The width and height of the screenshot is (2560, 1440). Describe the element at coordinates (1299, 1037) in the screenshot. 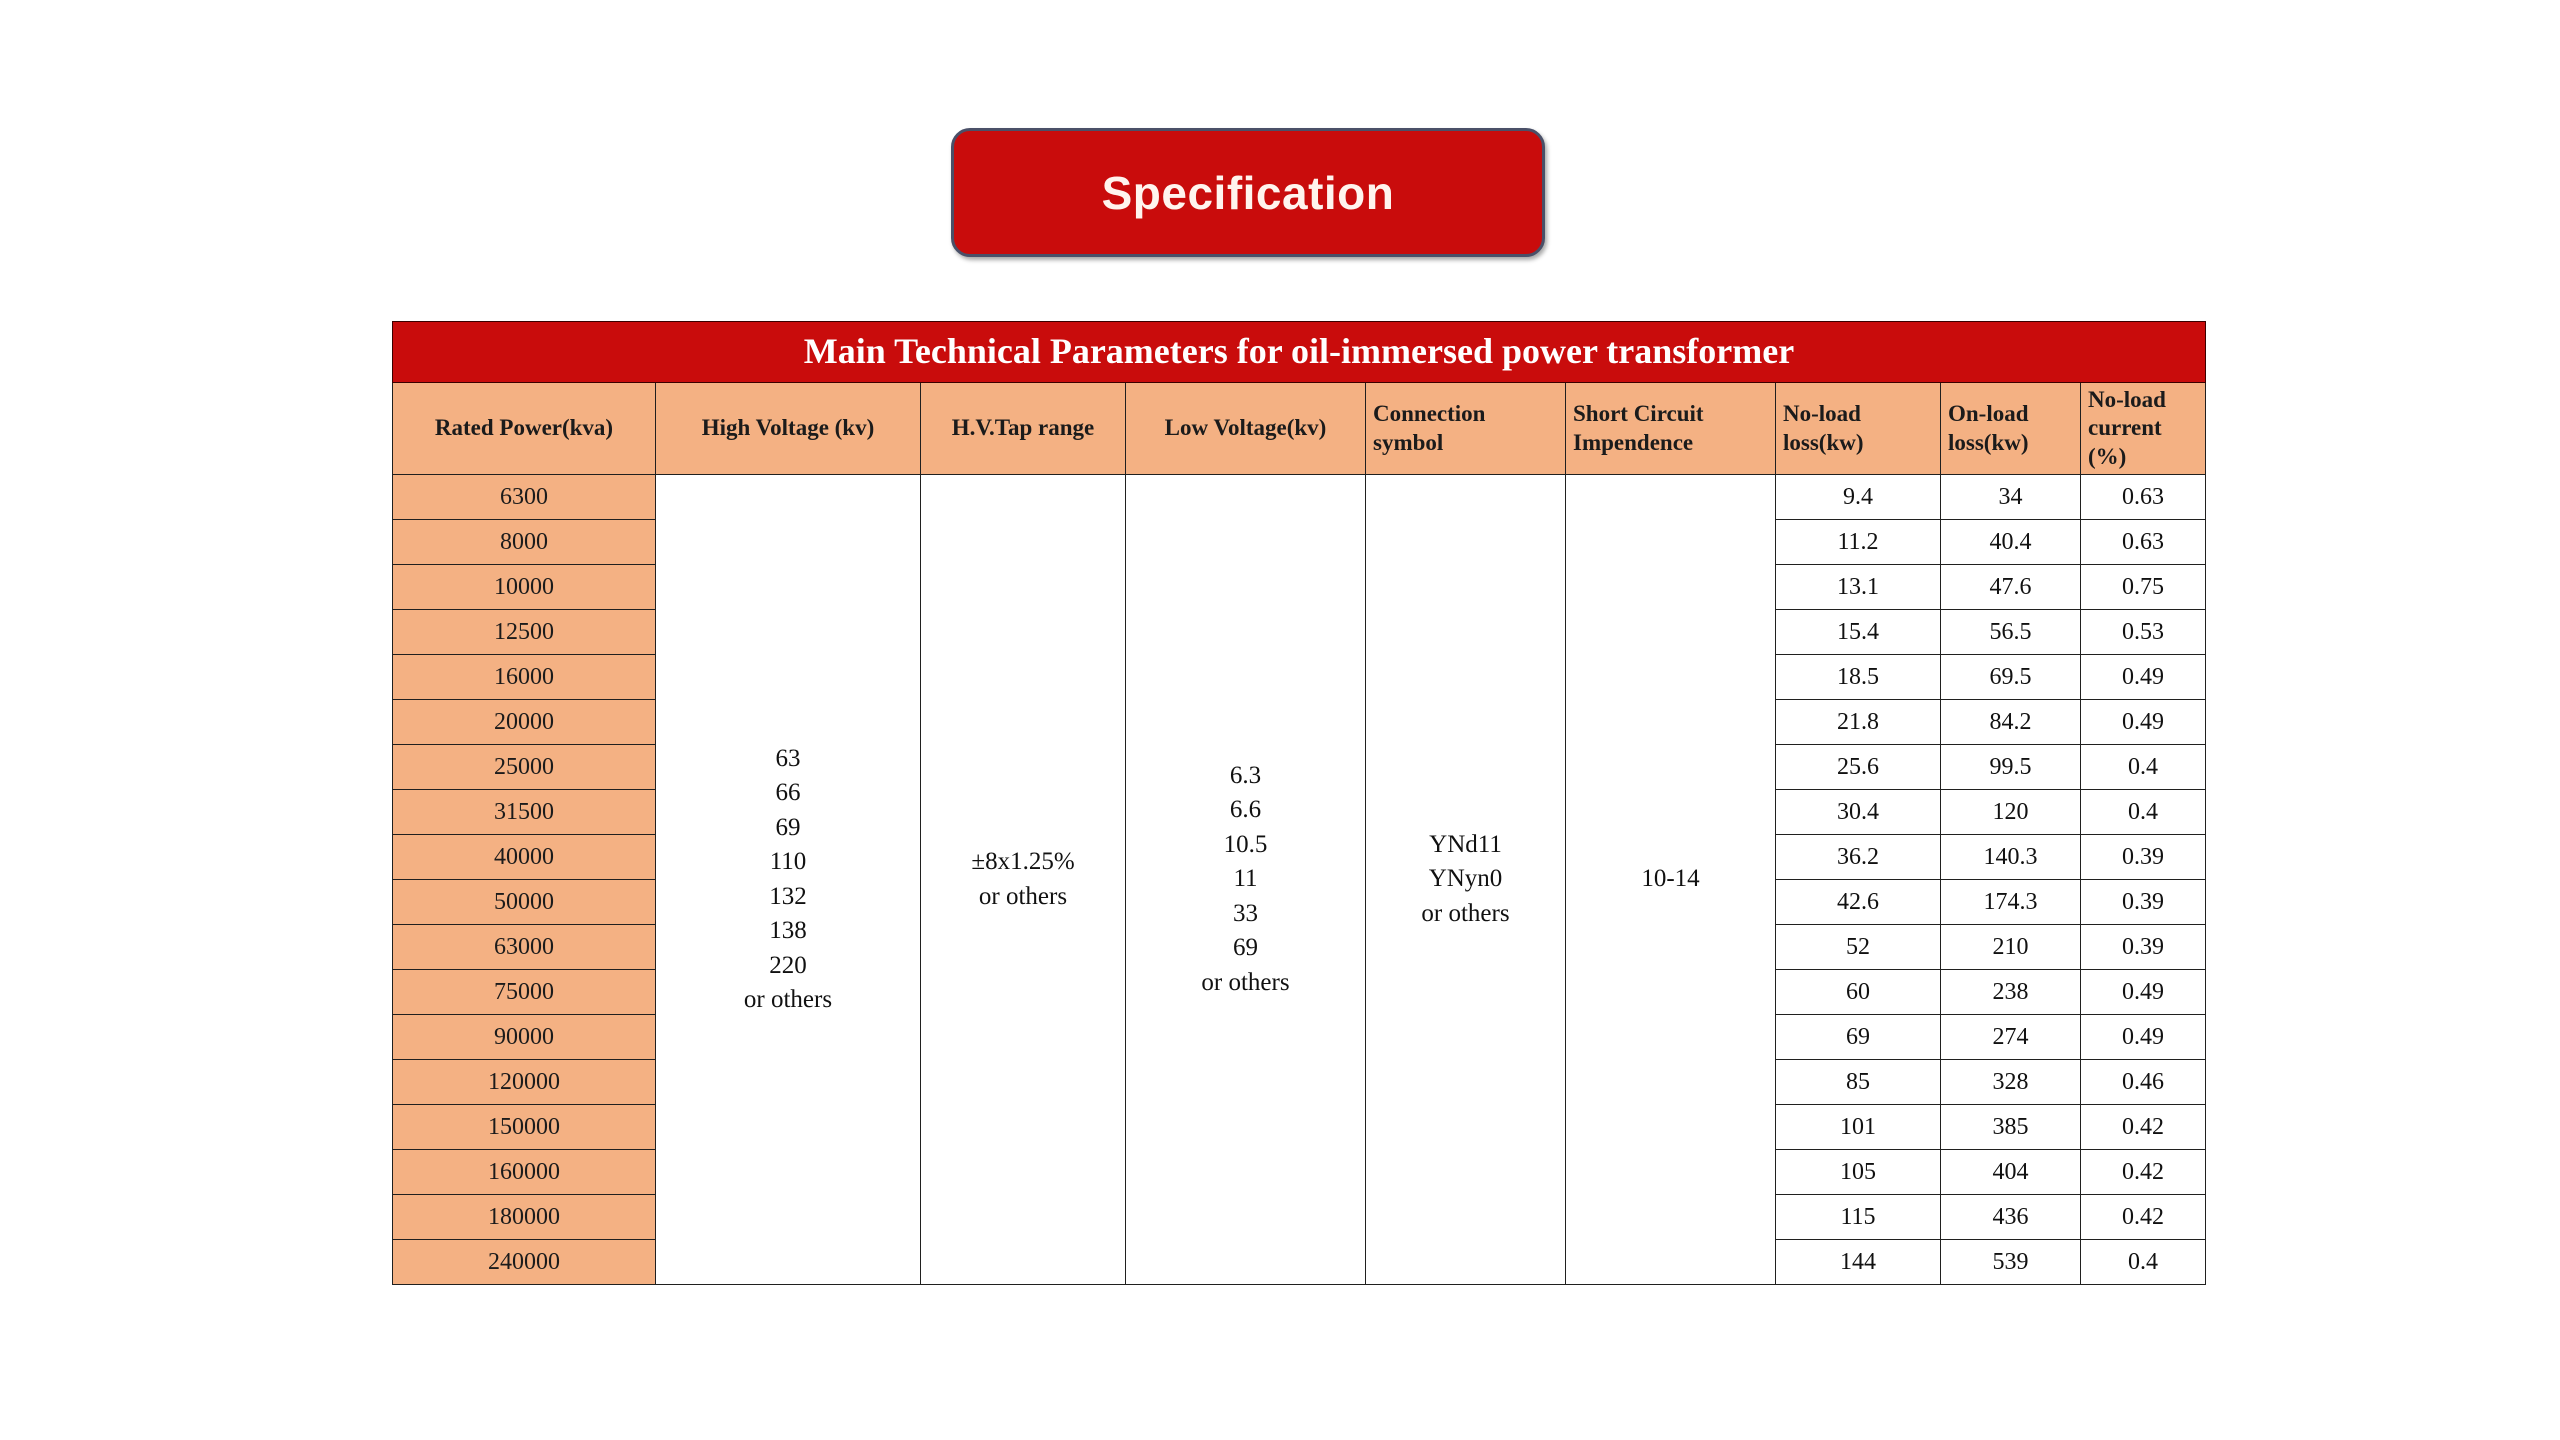

I see `table-row: 90000 69 274 0.49` at that location.